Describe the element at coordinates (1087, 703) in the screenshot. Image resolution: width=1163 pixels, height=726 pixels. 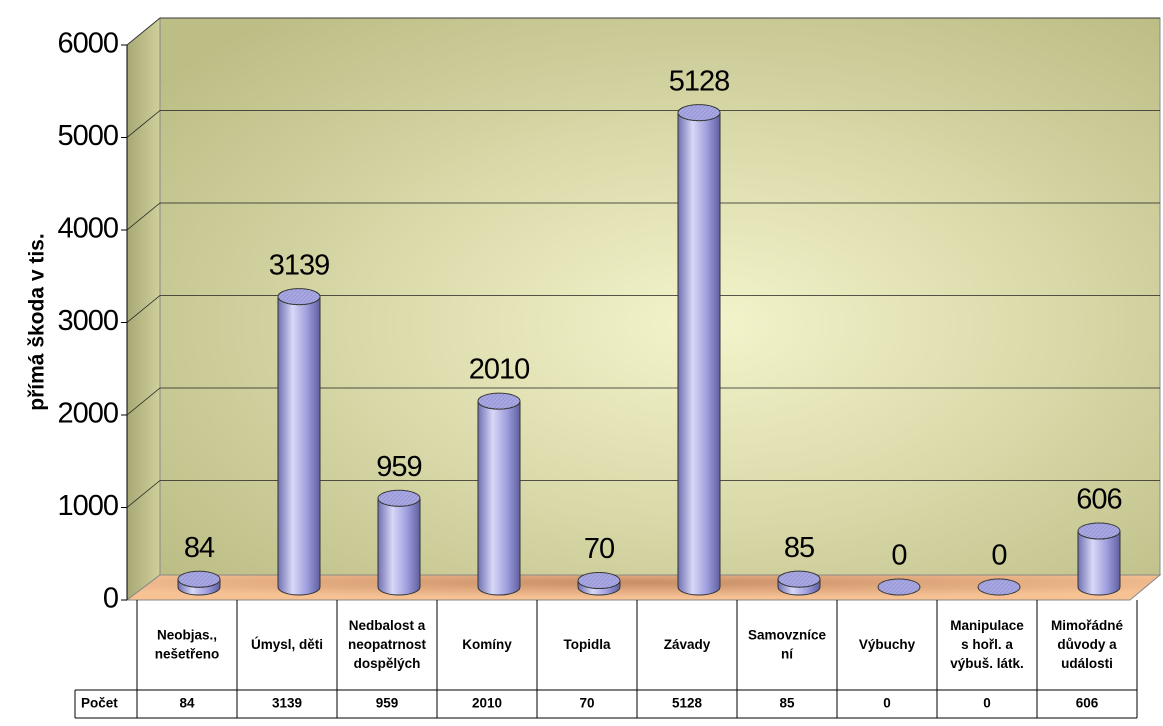
I see `table-value: 606` at that location.